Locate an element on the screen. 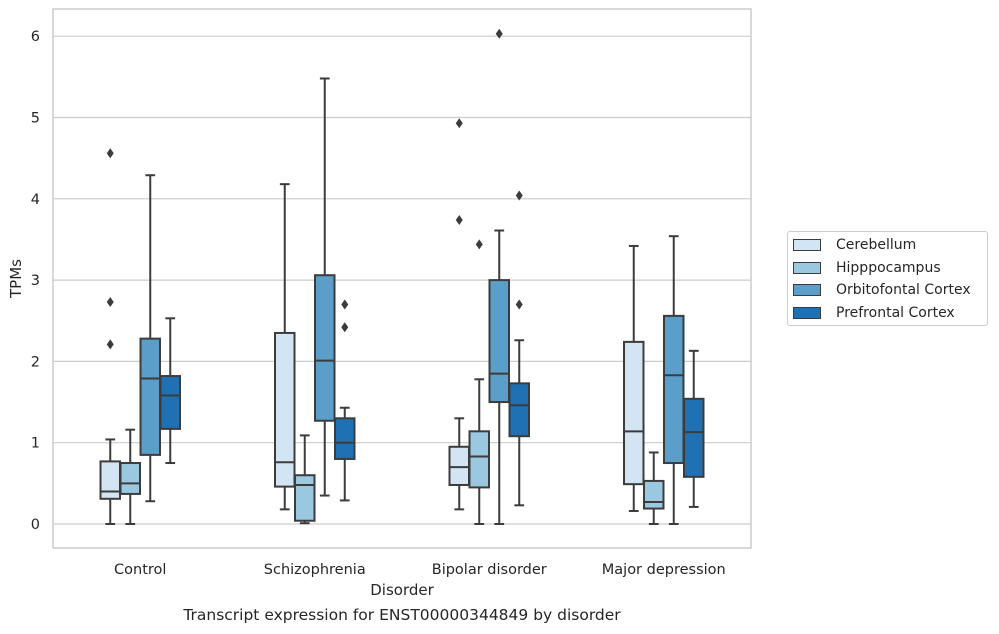 The height and width of the screenshot is (634, 999). legend-item: Hipppocampus is located at coordinates (867, 268).